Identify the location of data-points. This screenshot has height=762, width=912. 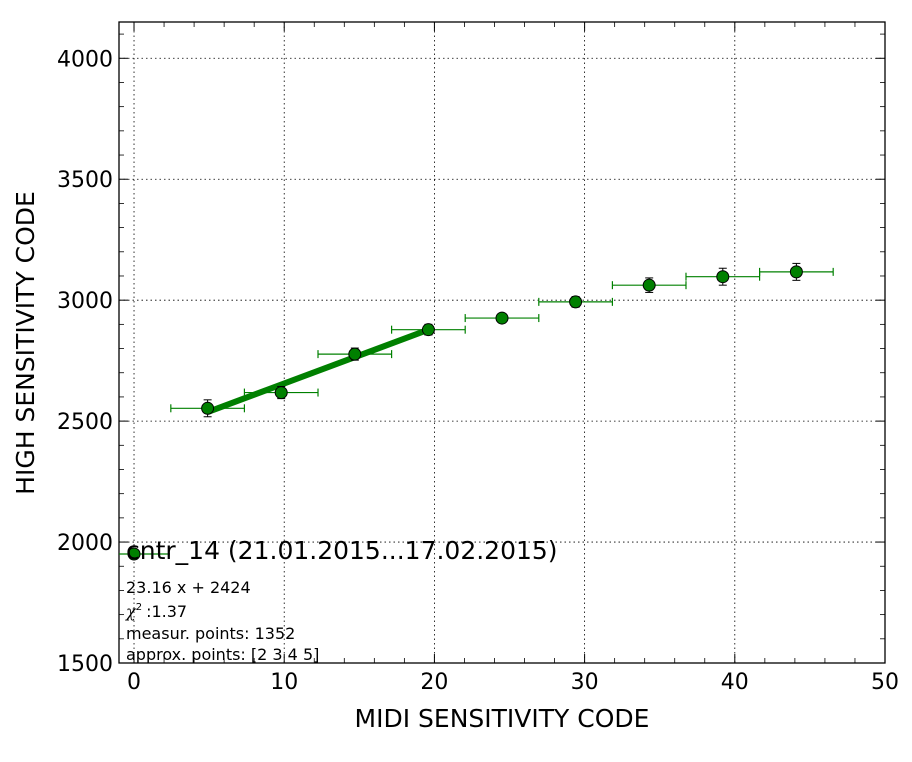
(502, 340).